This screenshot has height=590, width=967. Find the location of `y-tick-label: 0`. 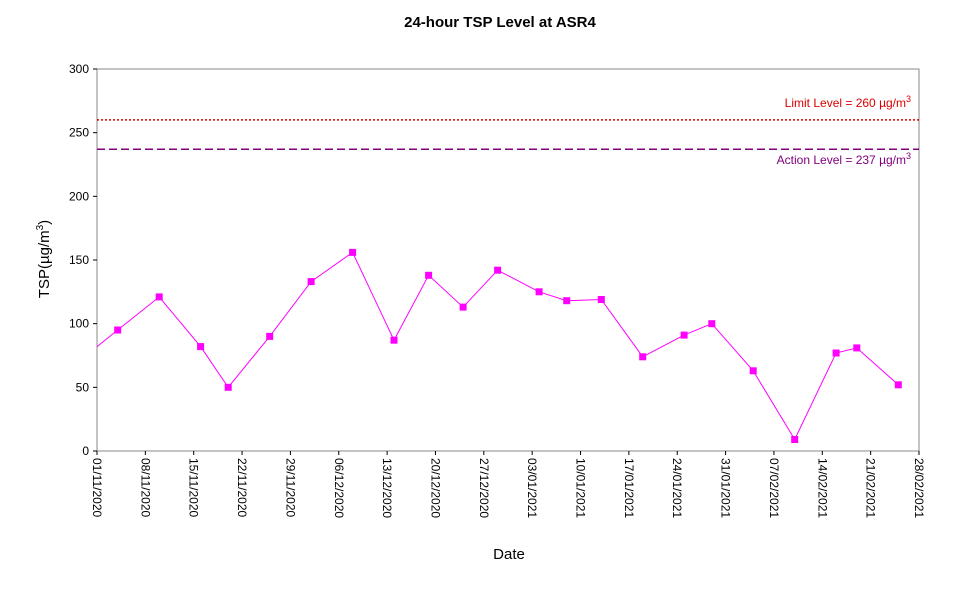

y-tick-label: 0 is located at coordinates (85, 451).